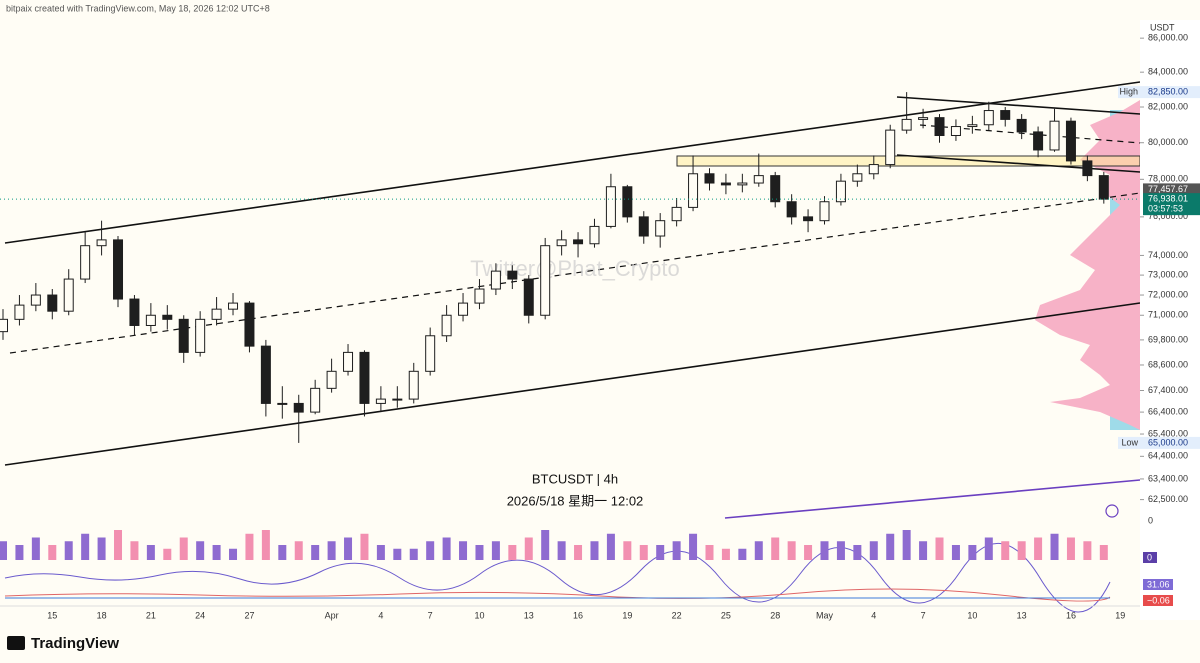 The height and width of the screenshot is (663, 1200). What do you see at coordinates (52, 615) in the screenshot?
I see `x-tick-label: 15` at bounding box center [52, 615].